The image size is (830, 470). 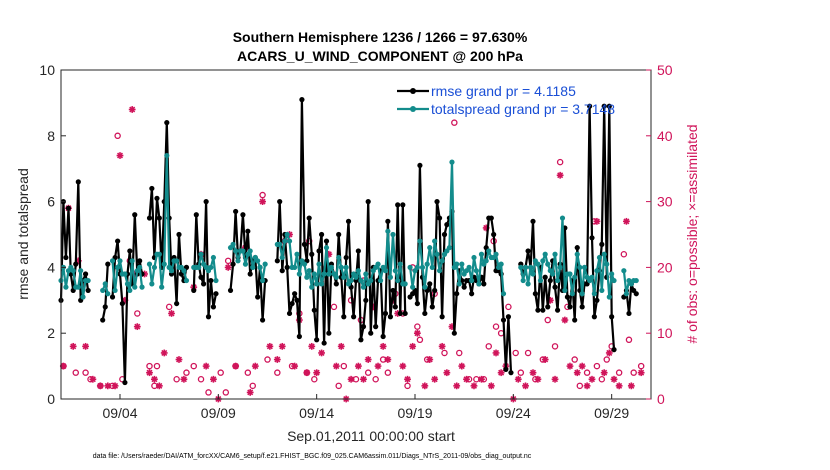 I want to click on y-tick-label-right: 30, so click(x=665, y=202).